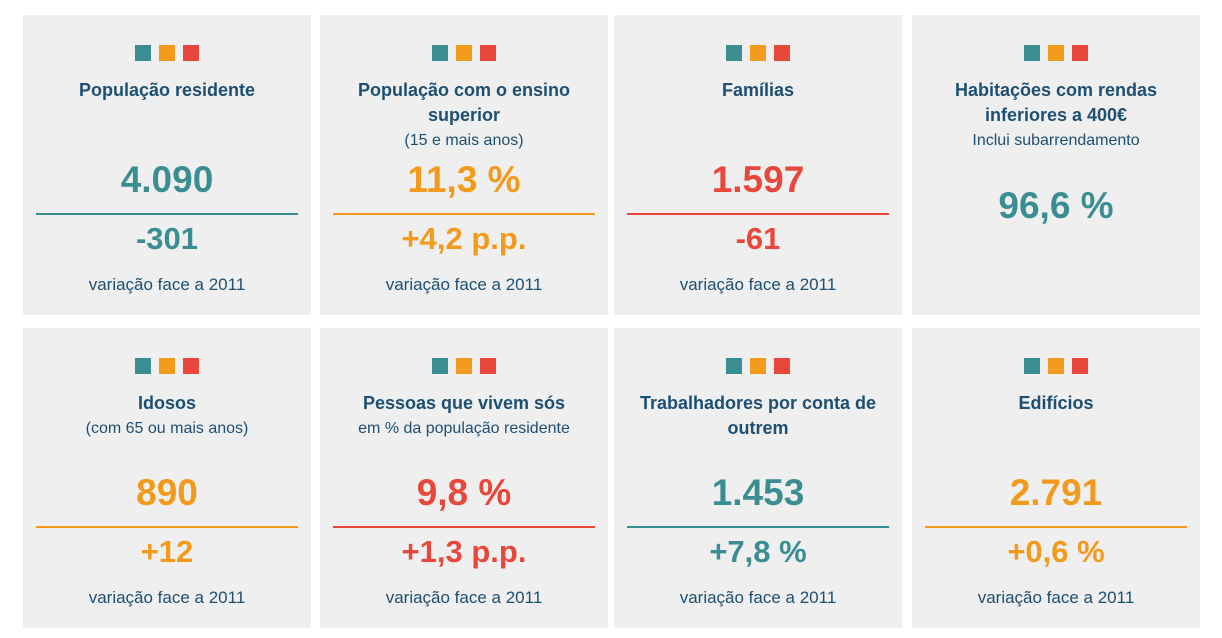 This screenshot has height=638, width=1222. Describe the element at coordinates (758, 90) in the screenshot. I see `card-title: Famílias` at that location.